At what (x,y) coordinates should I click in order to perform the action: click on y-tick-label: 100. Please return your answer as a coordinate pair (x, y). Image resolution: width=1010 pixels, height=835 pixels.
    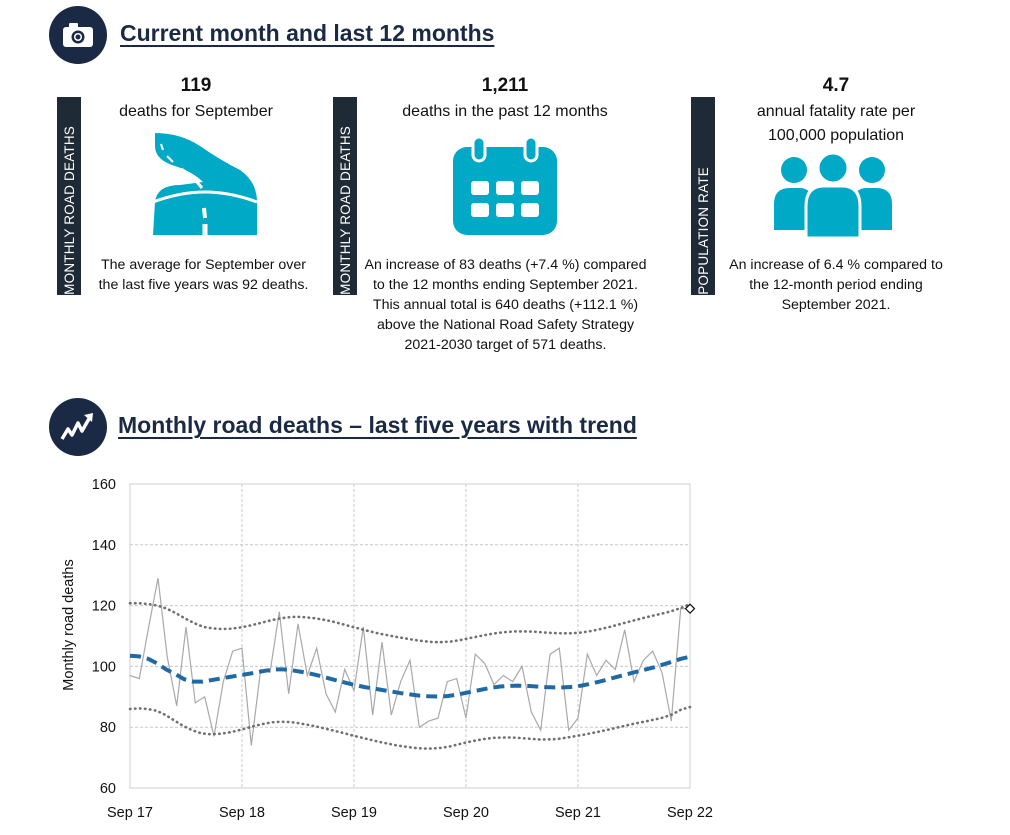
    Looking at the image, I should click on (104, 667).